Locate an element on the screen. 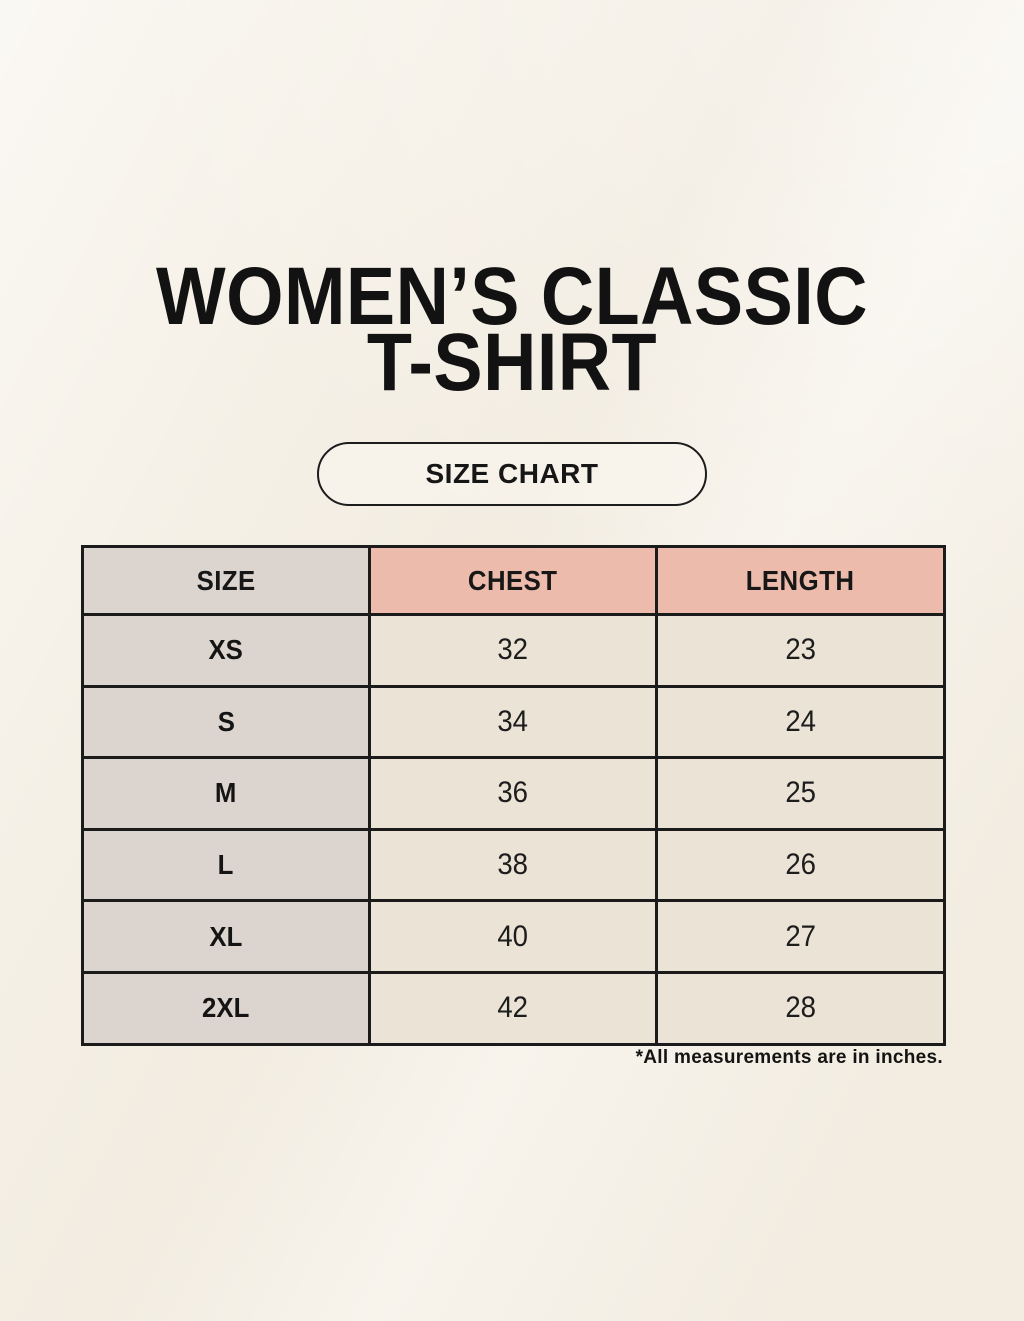 This screenshot has height=1321, width=1024. chest-number: 34 is located at coordinates (513, 721).